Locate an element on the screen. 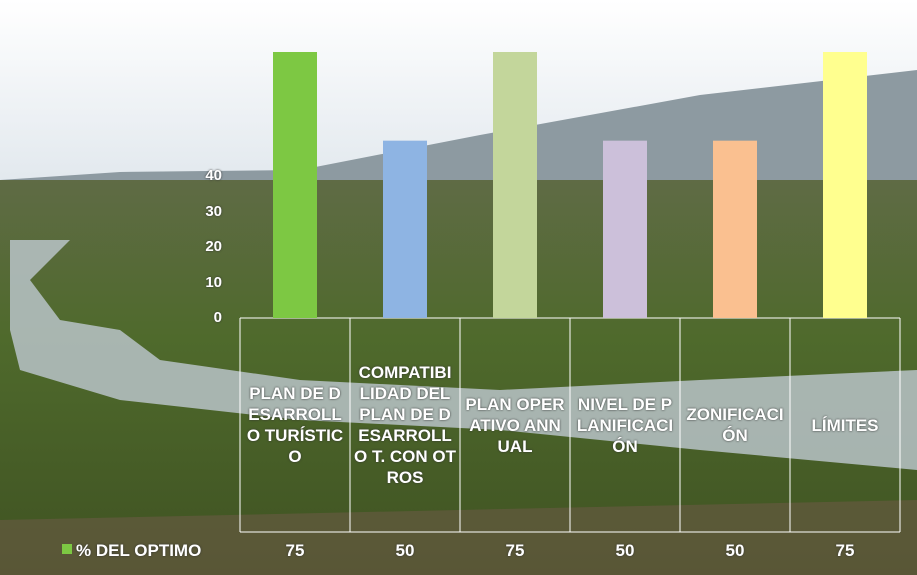  x-tick-label: PLAN OPERATIVO ANNUAL is located at coordinates (515, 425).